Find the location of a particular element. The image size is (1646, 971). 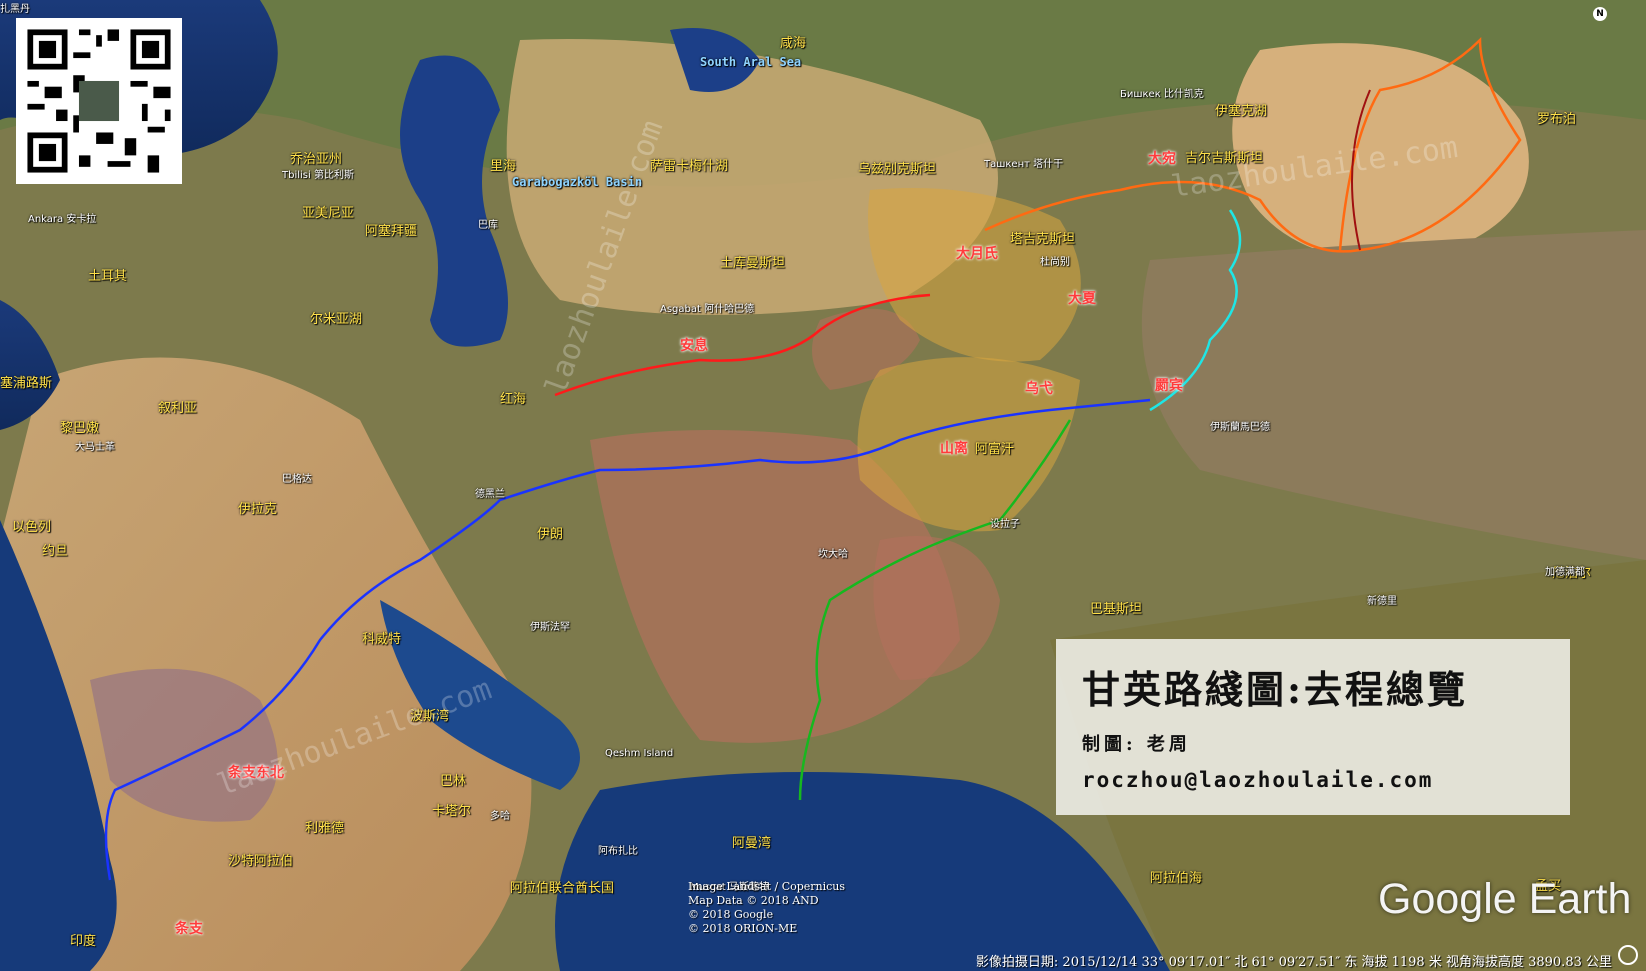

map-label: 巴基斯坦 is located at coordinates (1116, 609).